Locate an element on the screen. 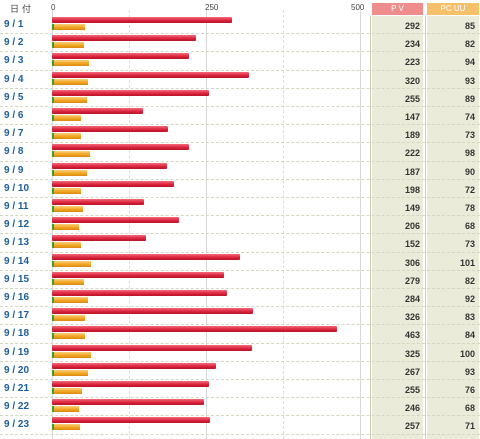 Image resolution: width=480 pixels, height=439 pixels. date-label: 9 / 18 is located at coordinates (17, 333).